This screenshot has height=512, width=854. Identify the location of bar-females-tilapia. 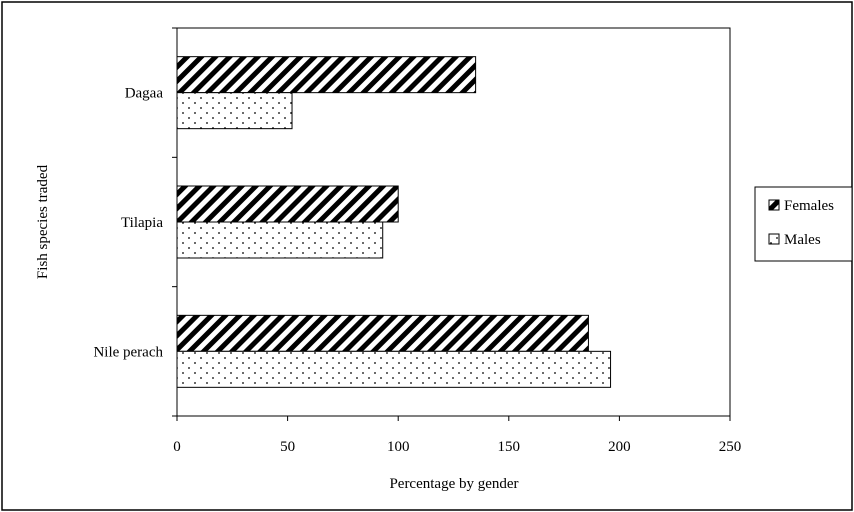
(287, 204).